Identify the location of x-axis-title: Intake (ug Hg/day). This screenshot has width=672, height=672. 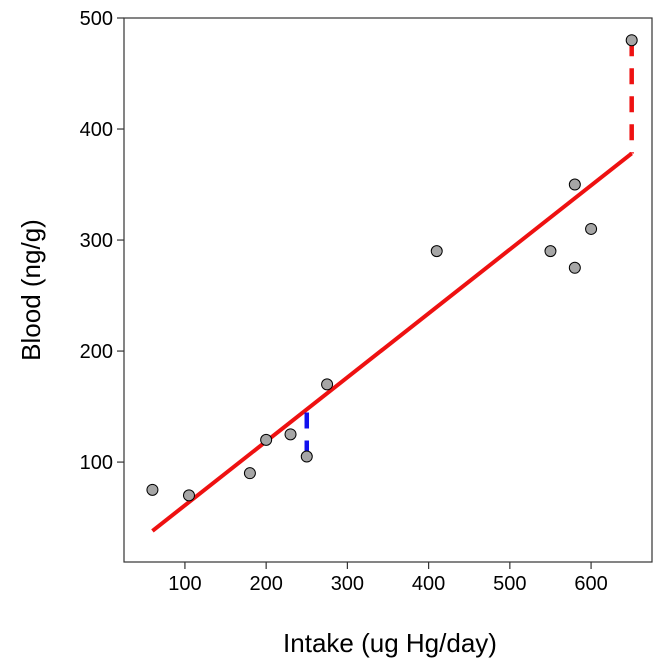
(390, 643).